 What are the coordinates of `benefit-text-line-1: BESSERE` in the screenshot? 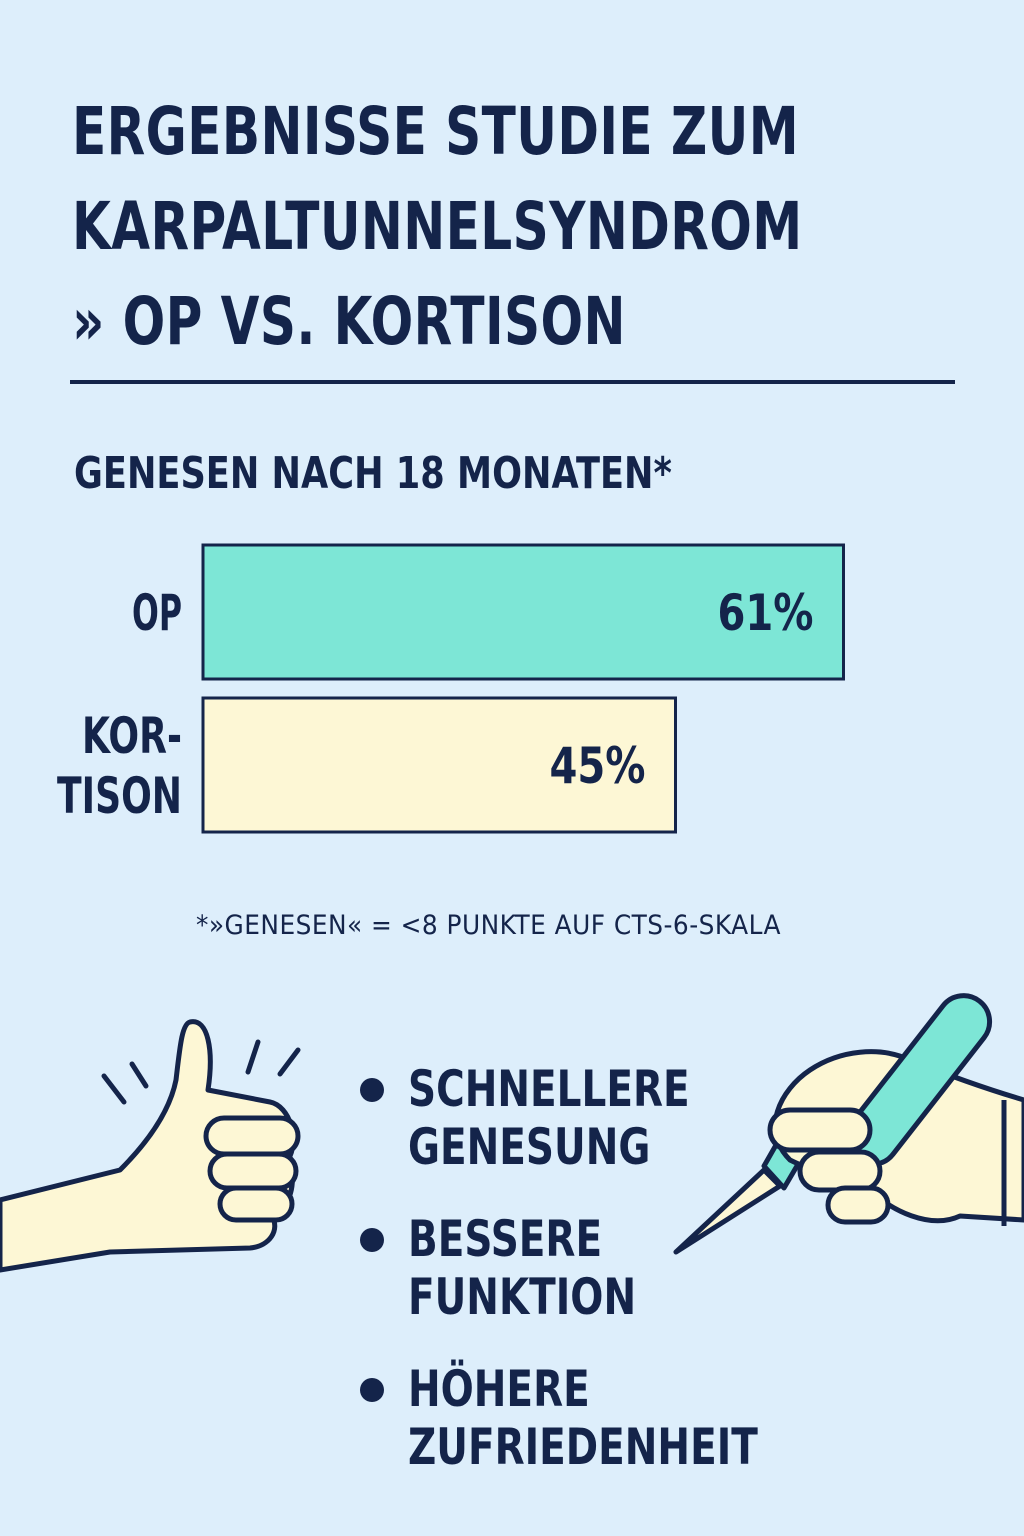 It's located at (505, 1239).